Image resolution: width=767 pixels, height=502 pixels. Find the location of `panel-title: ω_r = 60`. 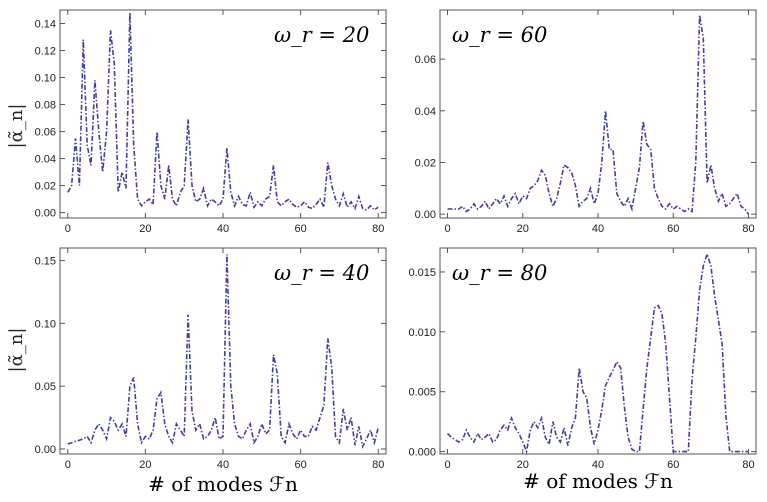

panel-title: ω_r = 60 is located at coordinates (499, 35).